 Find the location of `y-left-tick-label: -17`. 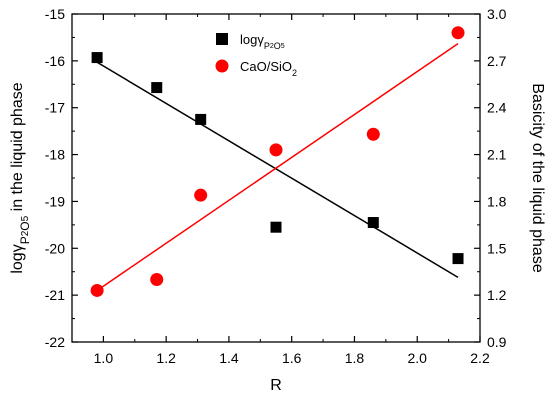

y-left-tick-label: -17 is located at coordinates (55, 108).